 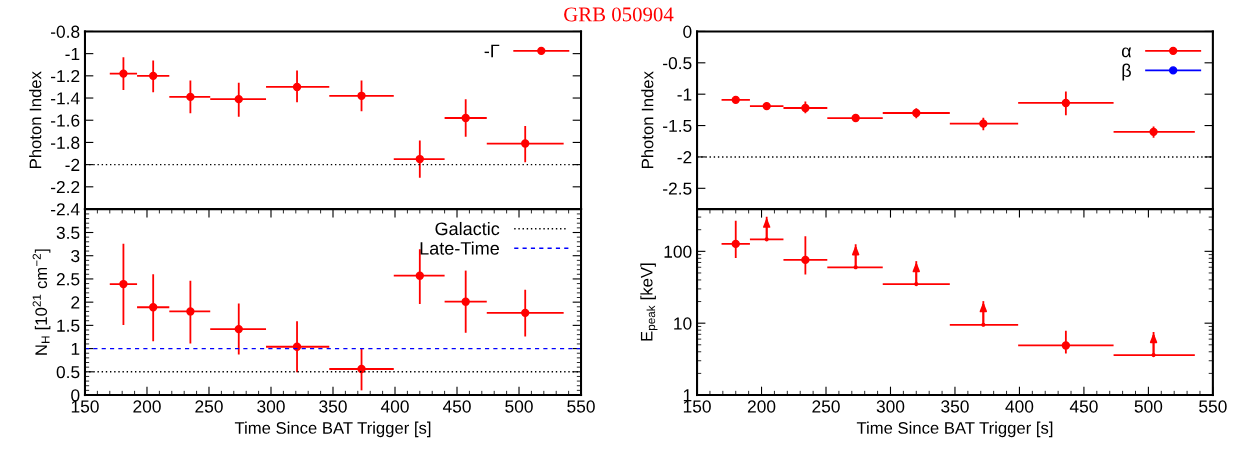 What do you see at coordinates (65, 120) in the screenshot?
I see `y-tick-label: -1.6` at bounding box center [65, 120].